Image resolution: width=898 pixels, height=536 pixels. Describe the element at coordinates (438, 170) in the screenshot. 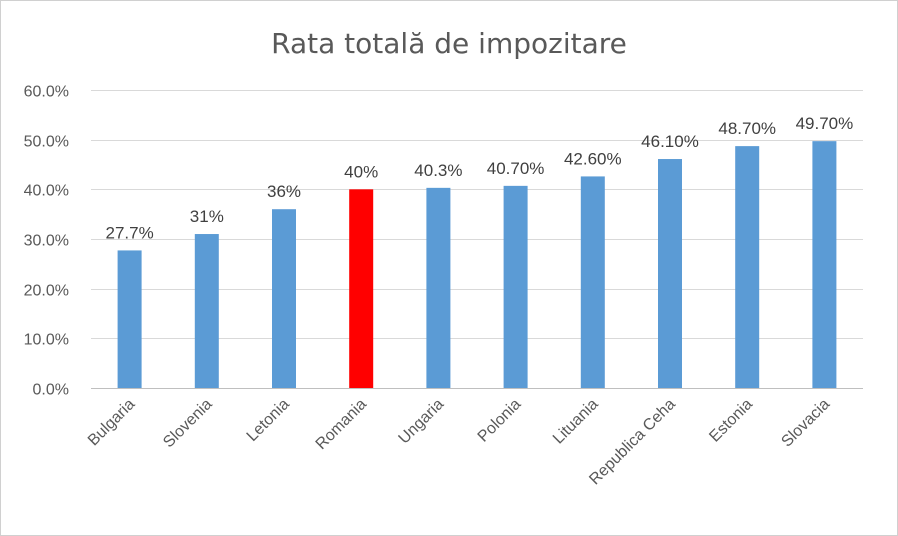

I see `data-label: 40.3%` at that location.